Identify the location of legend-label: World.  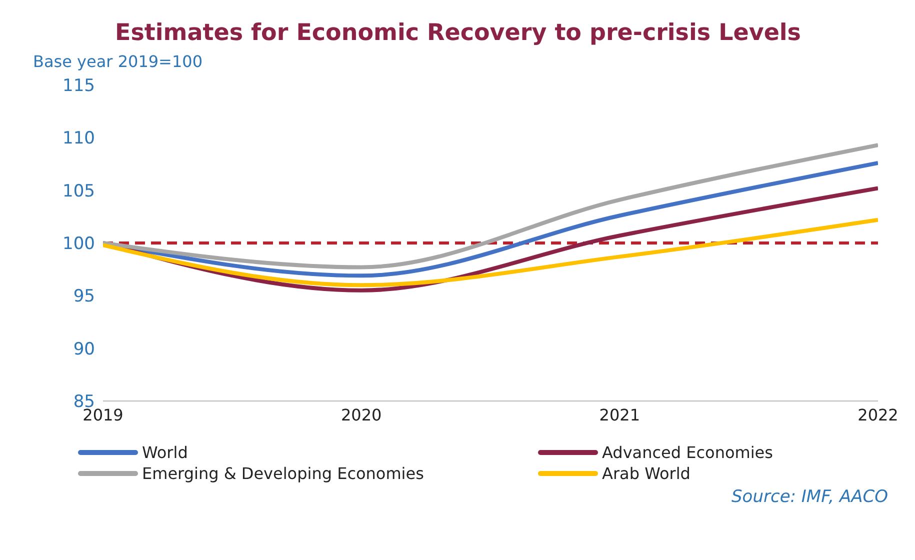
(165, 452).